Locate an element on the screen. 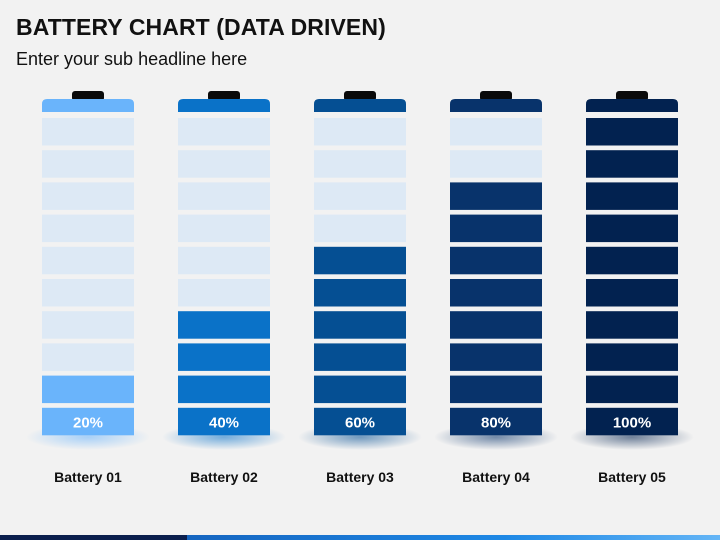  battery-1: 20% is located at coordinates (88, 270).